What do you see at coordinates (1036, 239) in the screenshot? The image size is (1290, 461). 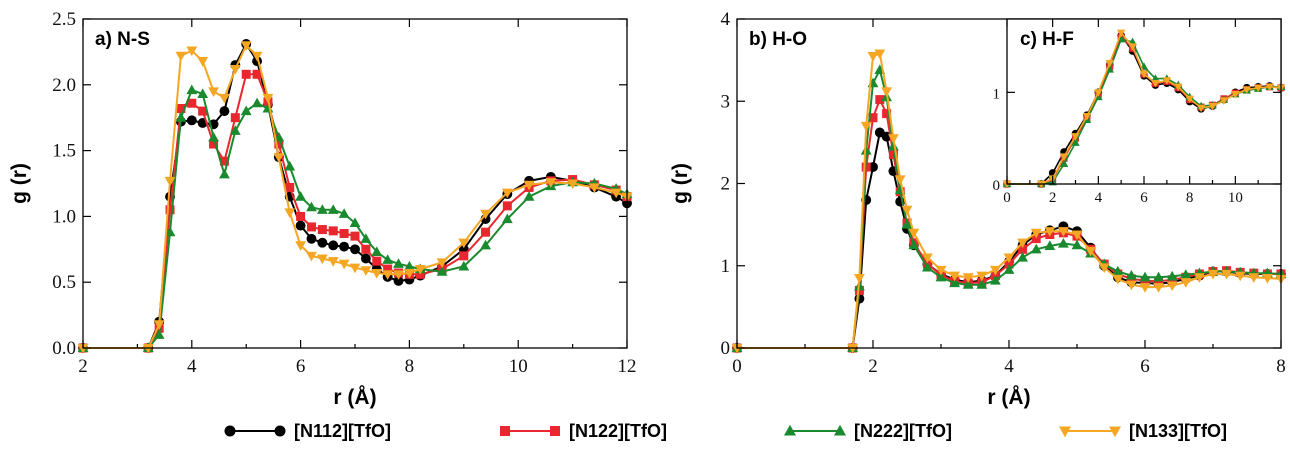 I see `panel-b-series-1-point` at bounding box center [1036, 239].